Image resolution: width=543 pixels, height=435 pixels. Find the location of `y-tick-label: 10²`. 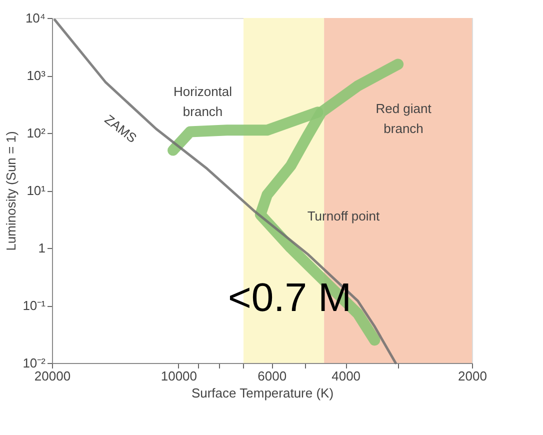

y-tick-label: 10² is located at coordinates (36, 133).